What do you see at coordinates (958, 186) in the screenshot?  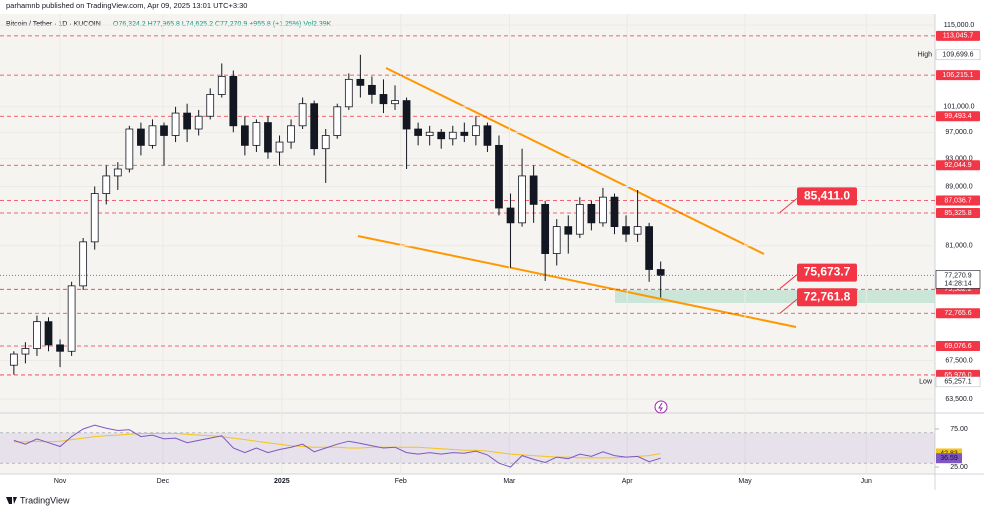 I see `y-tick-label: 89,000.0` at bounding box center [958, 186].